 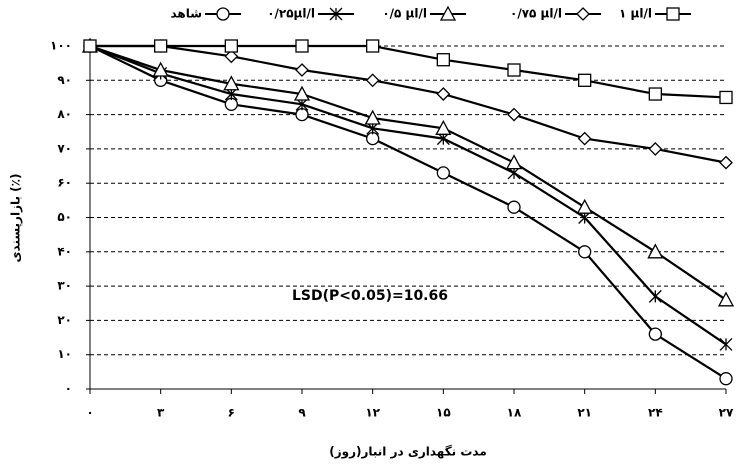 I want to click on x-tick-label: ۳, so click(x=161, y=413).